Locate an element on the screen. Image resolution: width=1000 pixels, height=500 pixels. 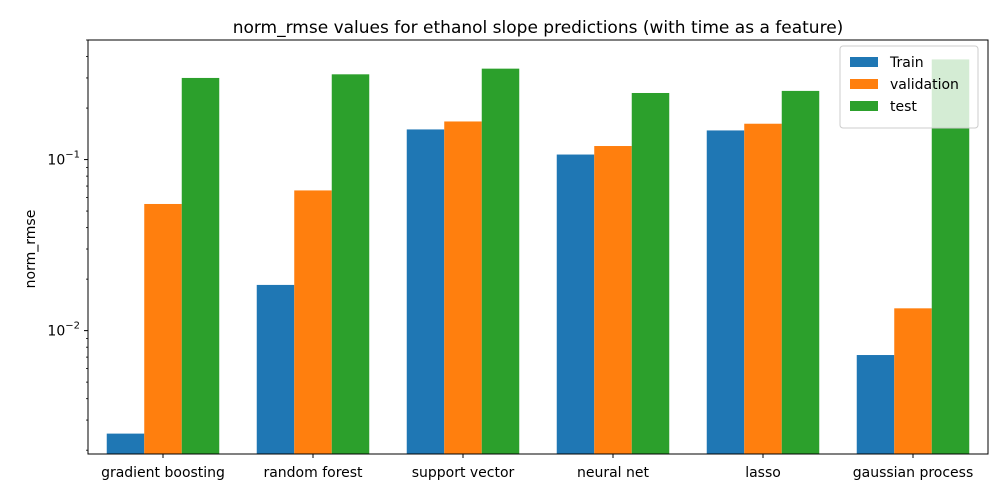
y-tick-label: 10⁻² is located at coordinates (63, 330).